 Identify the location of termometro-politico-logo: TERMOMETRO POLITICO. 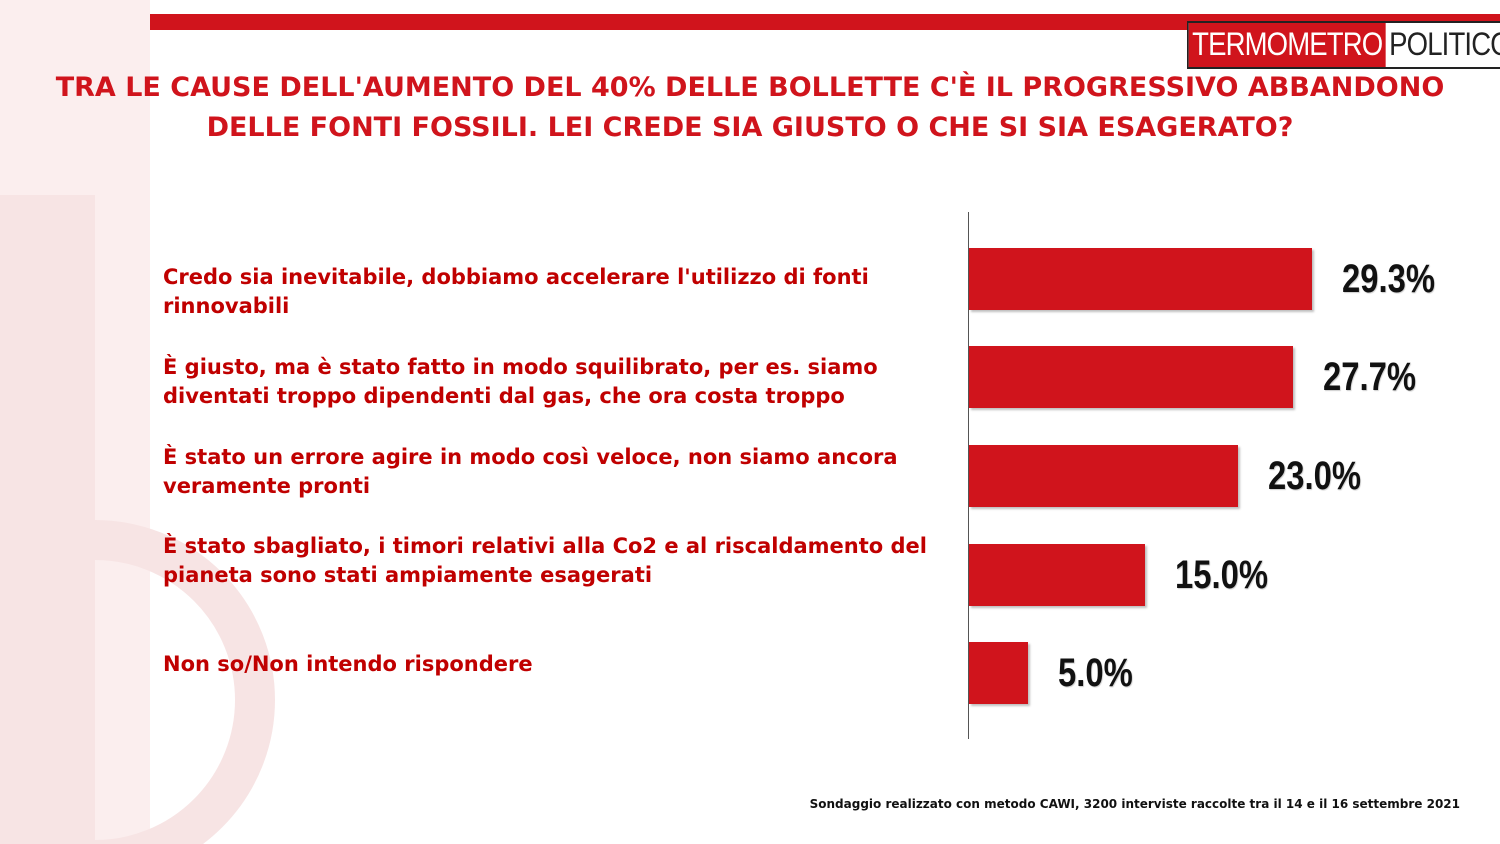
(1343, 45).